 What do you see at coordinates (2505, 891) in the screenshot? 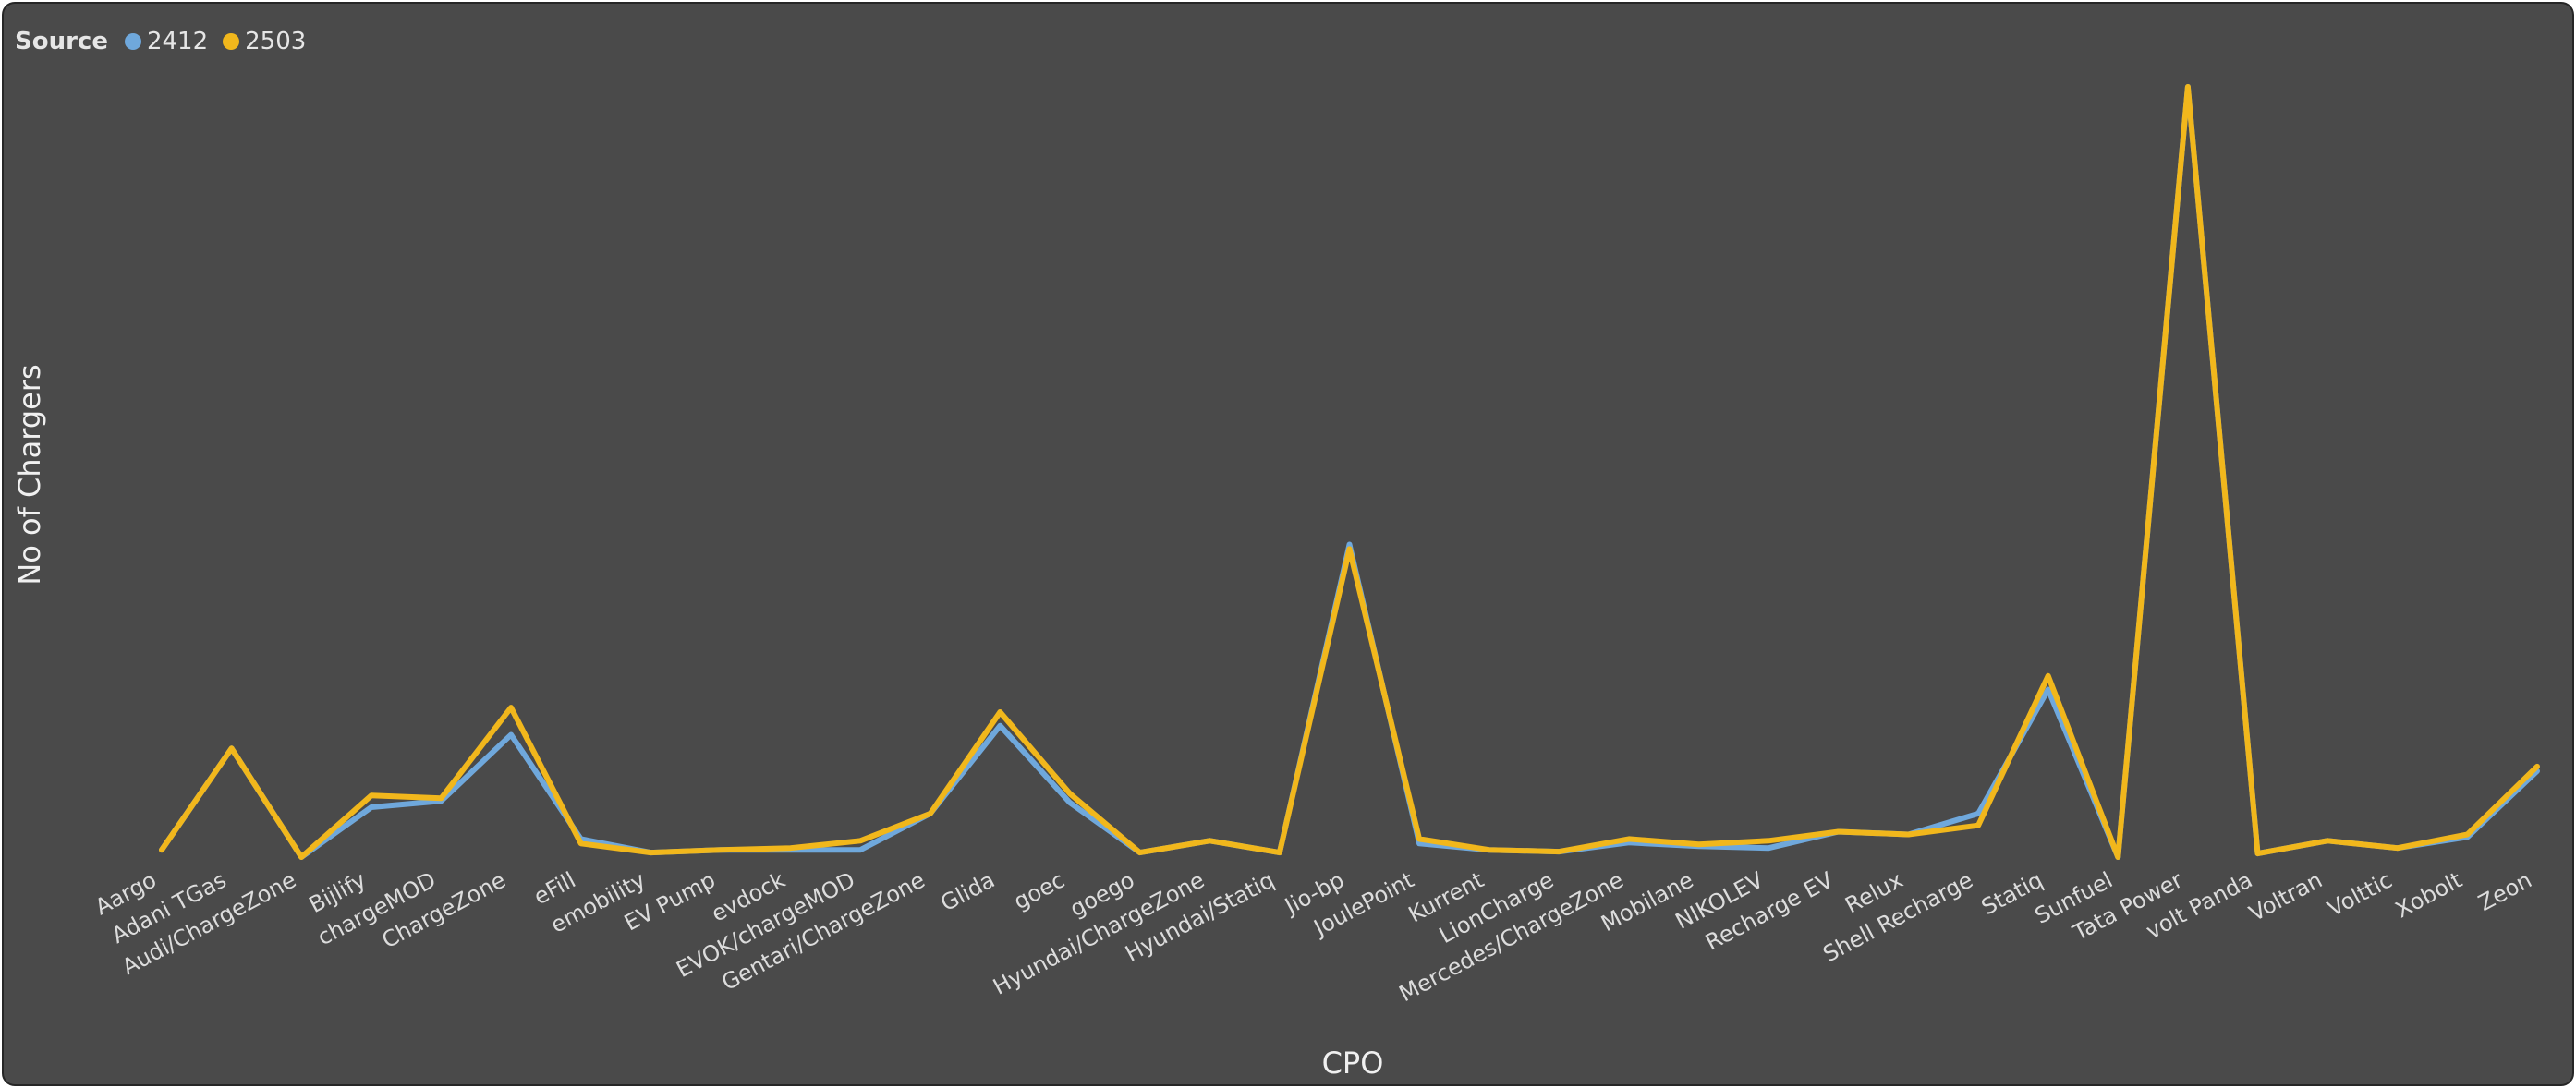
I see `x-tick-label: Zeon` at bounding box center [2505, 891].